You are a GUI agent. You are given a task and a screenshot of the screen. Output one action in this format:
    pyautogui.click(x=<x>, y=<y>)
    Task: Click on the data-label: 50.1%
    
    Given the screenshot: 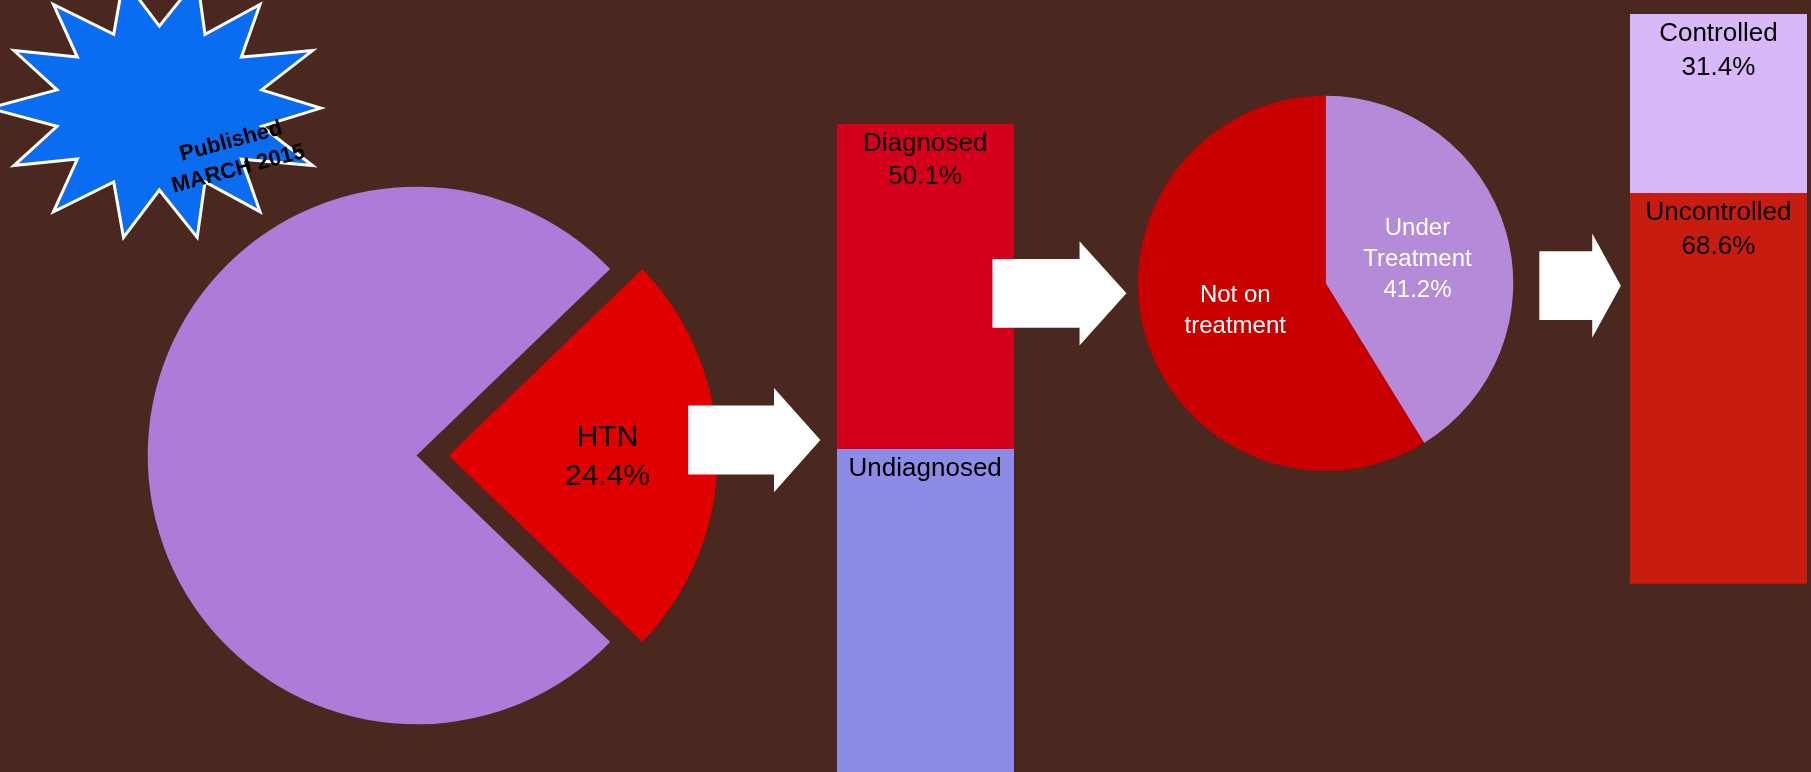 What is the action you would take?
    pyautogui.click(x=925, y=175)
    